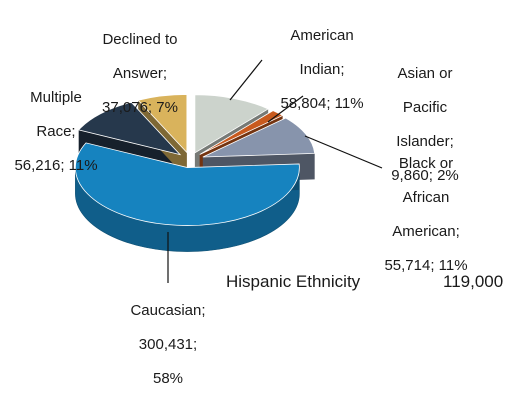  Describe the element at coordinates (246, 80) in the screenshot. I see `leader-line-american-indian` at that location.